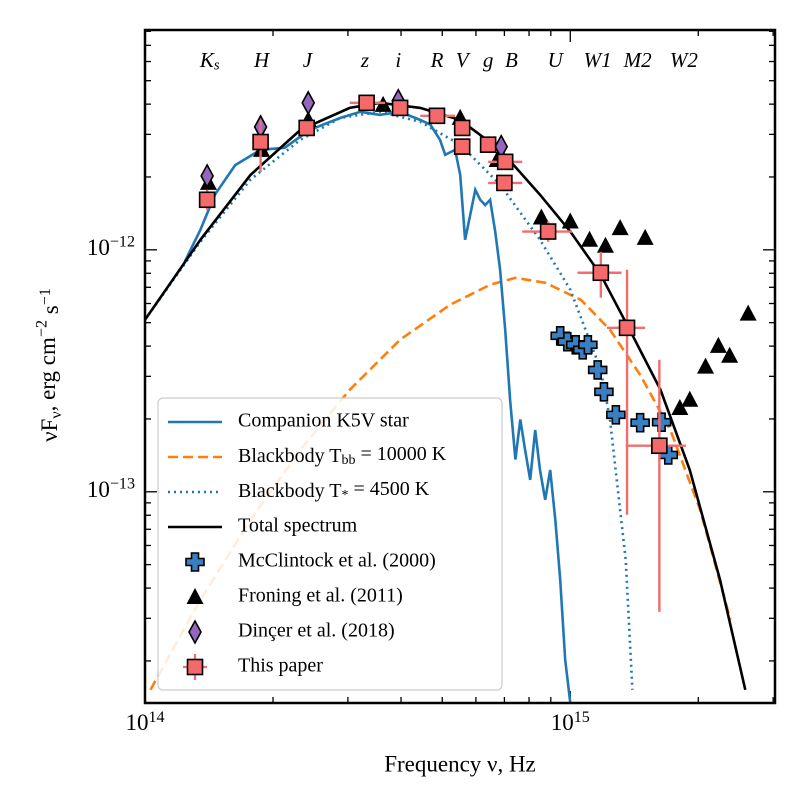 The image size is (806, 806). I want to click on legend-label: McClintock et al. (2000), so click(337, 561).